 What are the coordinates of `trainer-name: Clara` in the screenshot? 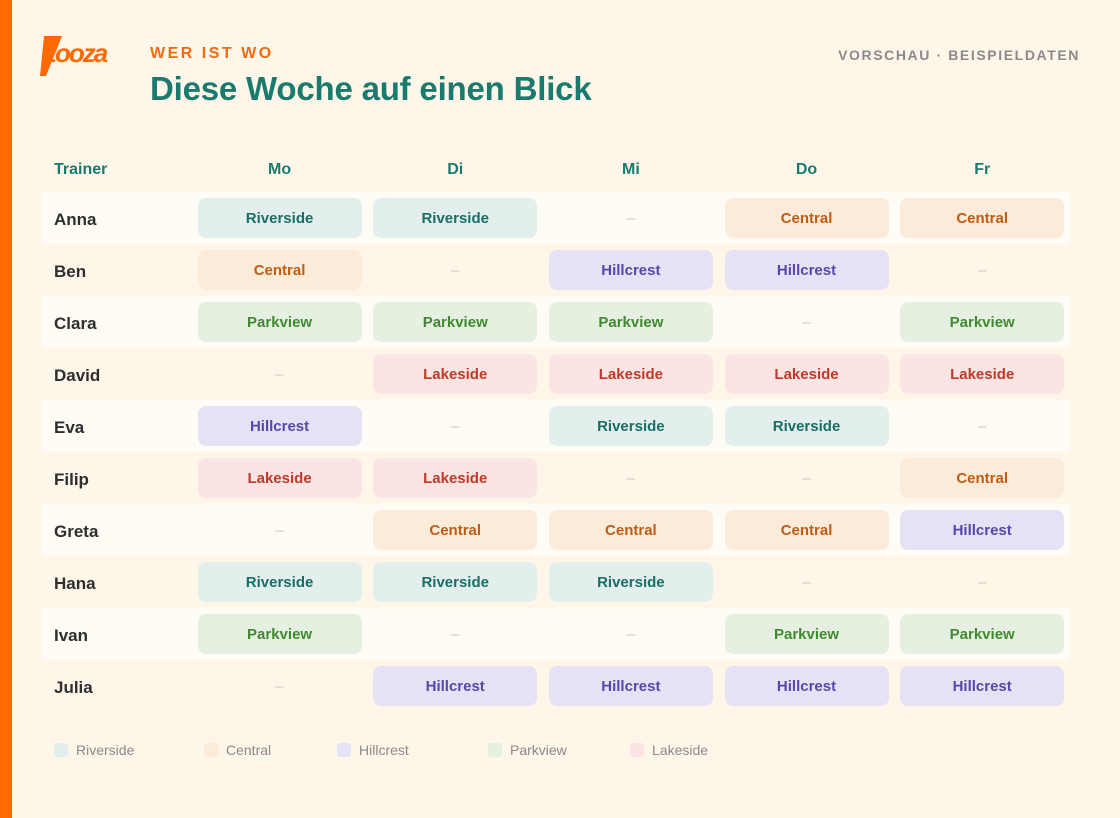 It's located at (75, 323).